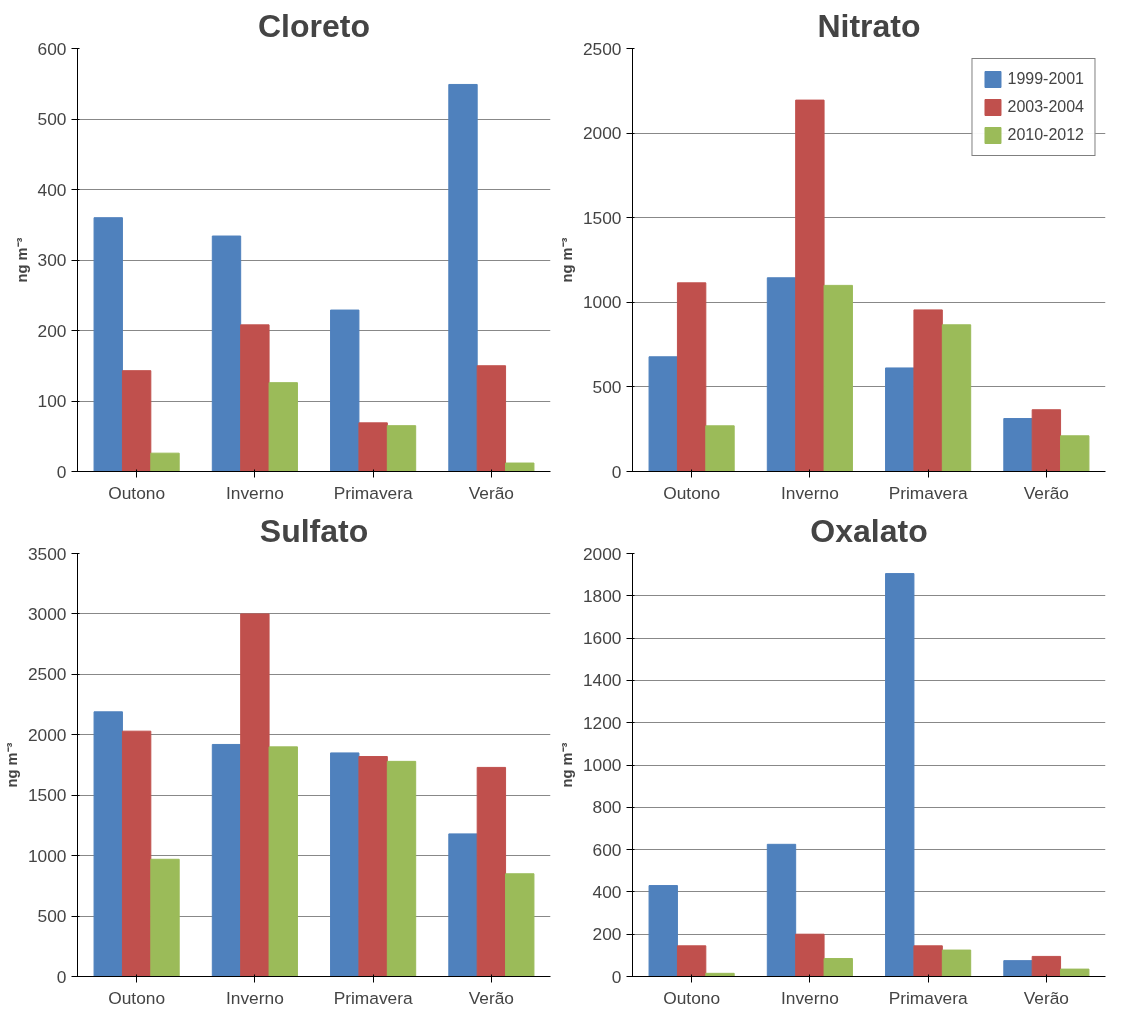 The height and width of the screenshot is (1019, 1123). I want to click on y-tick-label: 100, so click(52, 401).